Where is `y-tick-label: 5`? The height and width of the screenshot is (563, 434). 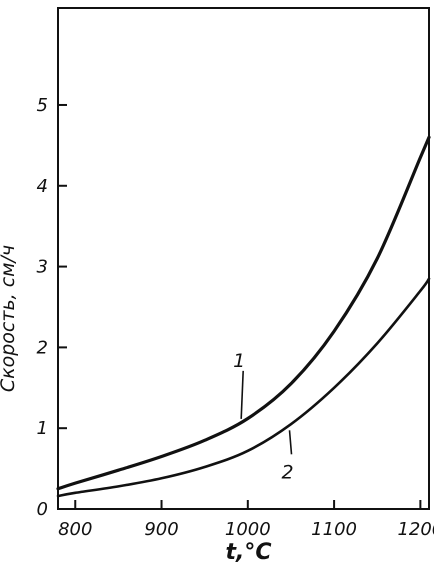
y-tick-label: 5 is located at coordinates (42, 105).